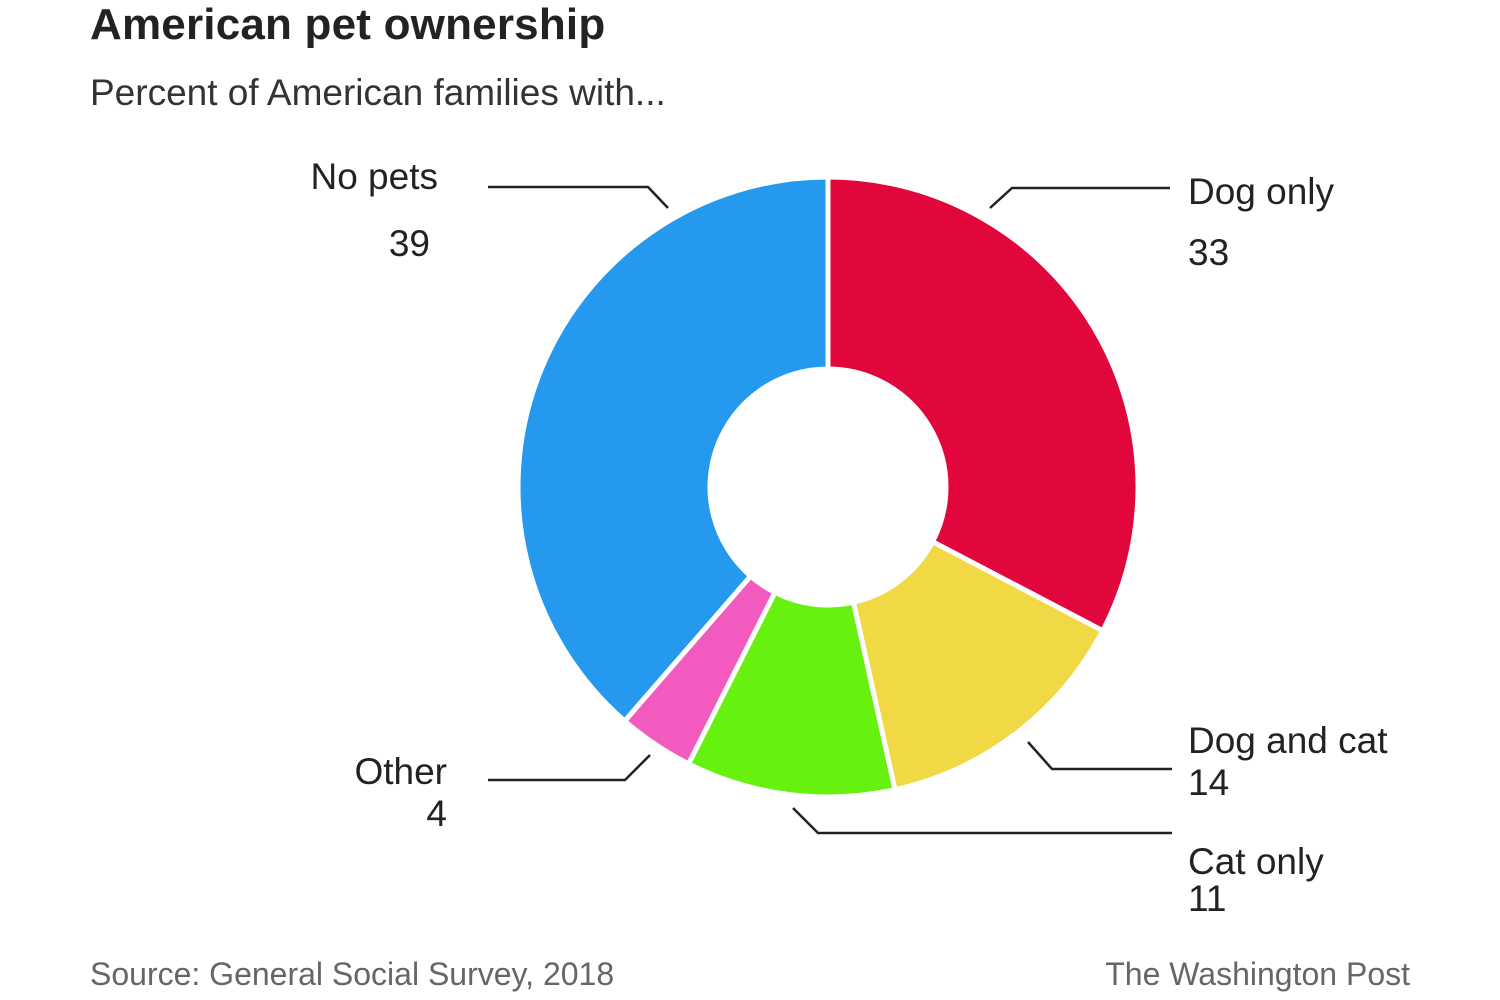 The height and width of the screenshot is (1000, 1500). What do you see at coordinates (1079, 197) in the screenshot?
I see `leader-line-dog-only` at bounding box center [1079, 197].